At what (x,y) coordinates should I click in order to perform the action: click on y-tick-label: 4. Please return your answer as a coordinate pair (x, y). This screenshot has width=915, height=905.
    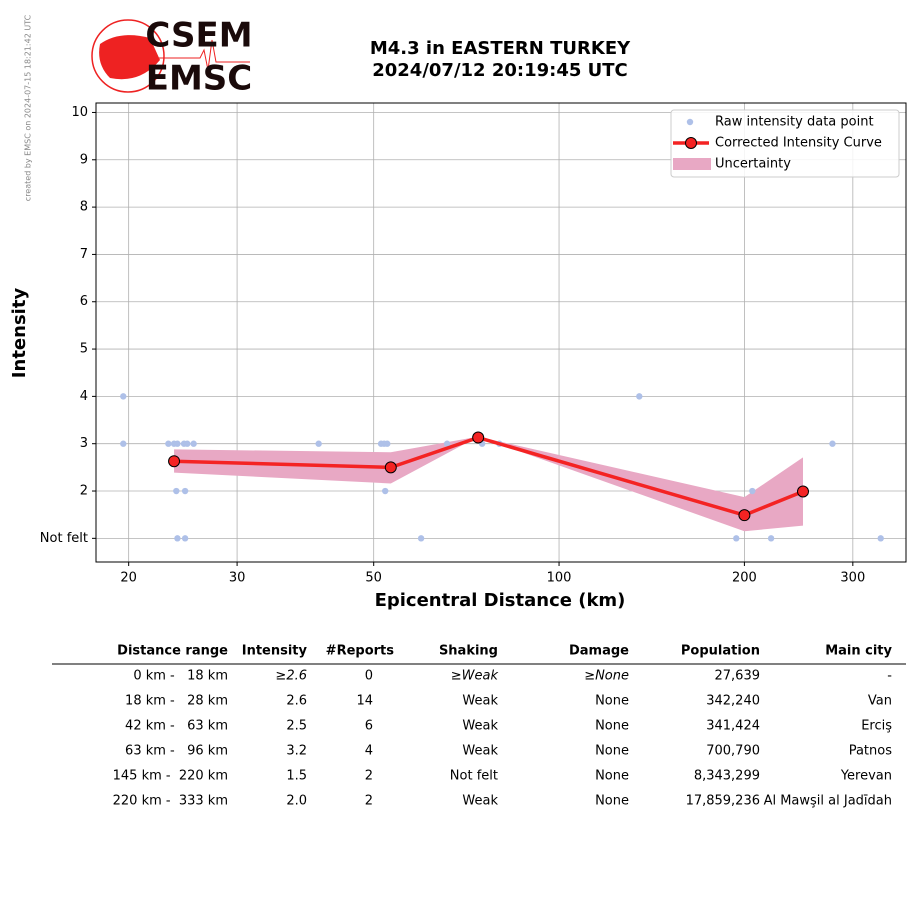
    Looking at the image, I should click on (84, 396).